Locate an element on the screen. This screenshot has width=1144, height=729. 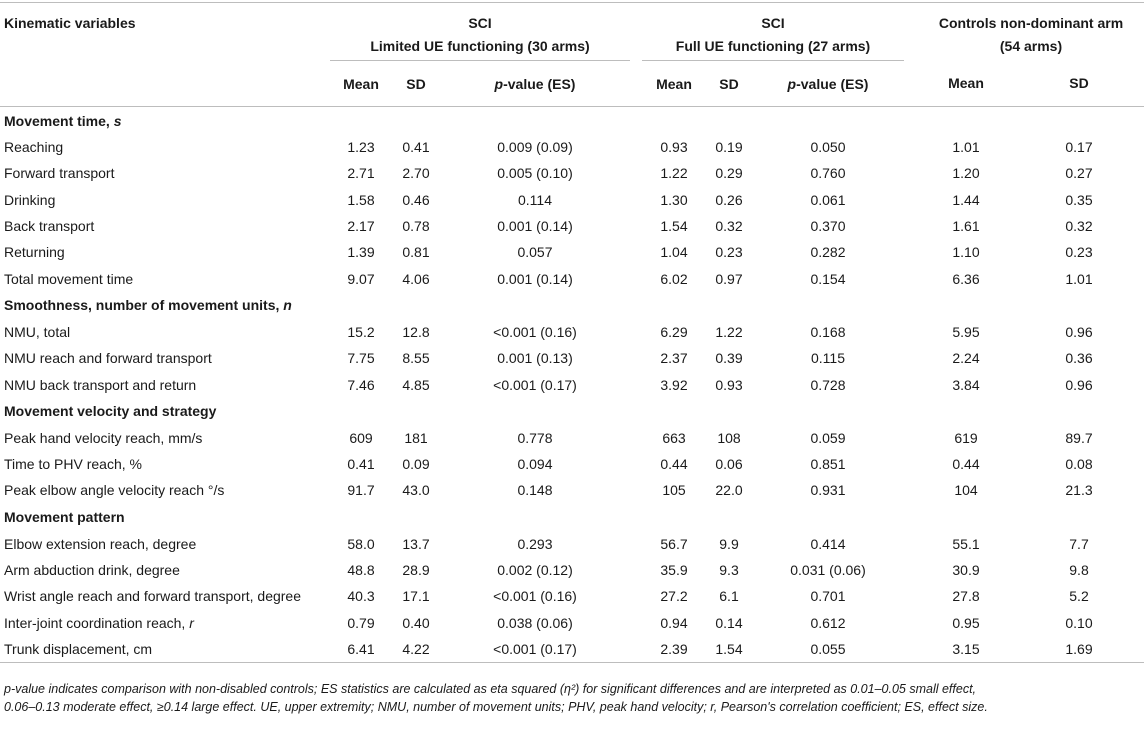
cell-mean-3: 27.8 is located at coordinates (966, 596).